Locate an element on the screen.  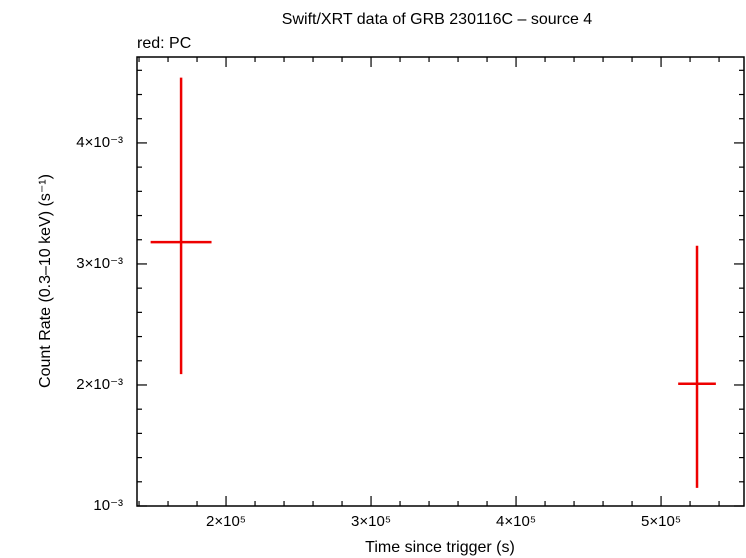
y-axis-label: Count Rate (0.3–10 keV) (s⁻¹) is located at coordinates (45, 281).